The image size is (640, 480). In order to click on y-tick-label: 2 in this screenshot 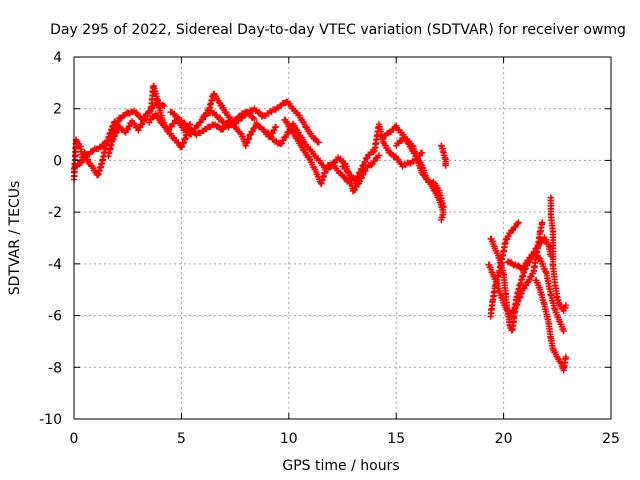, I will do `click(57, 110)`.